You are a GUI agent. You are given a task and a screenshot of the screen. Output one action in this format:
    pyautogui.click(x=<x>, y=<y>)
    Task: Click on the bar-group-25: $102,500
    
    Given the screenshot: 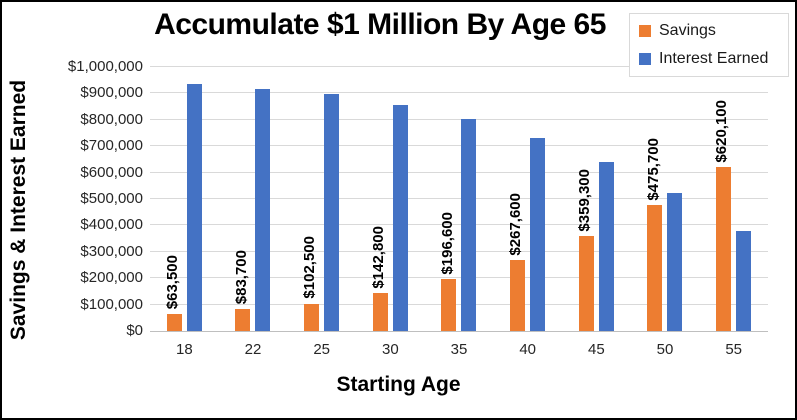 What is the action you would take?
    pyautogui.click(x=321, y=199)
    